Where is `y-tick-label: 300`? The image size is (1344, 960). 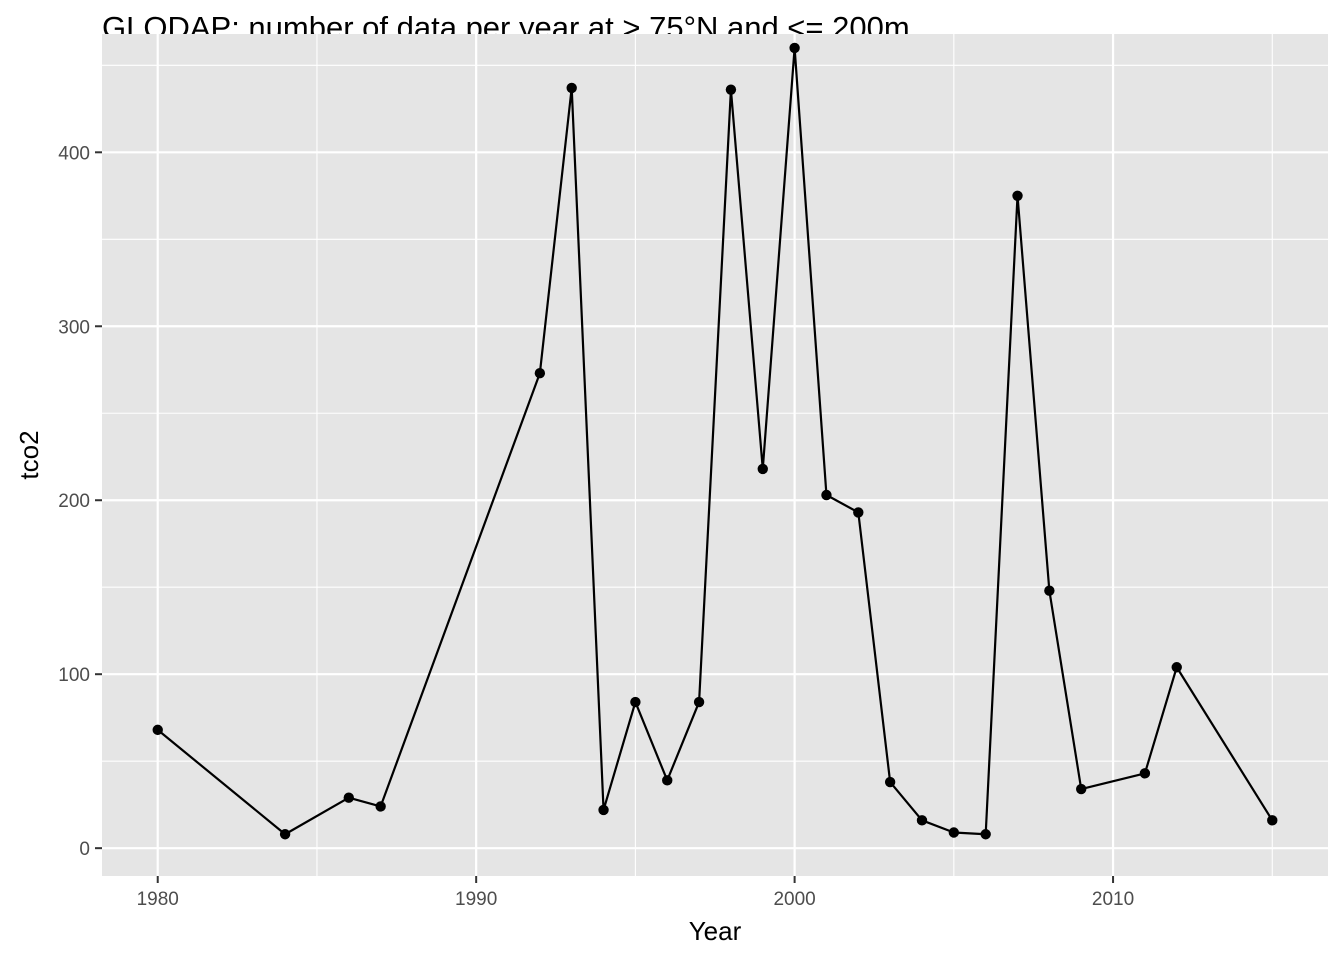
y-tick-label: 300 is located at coordinates (74, 327).